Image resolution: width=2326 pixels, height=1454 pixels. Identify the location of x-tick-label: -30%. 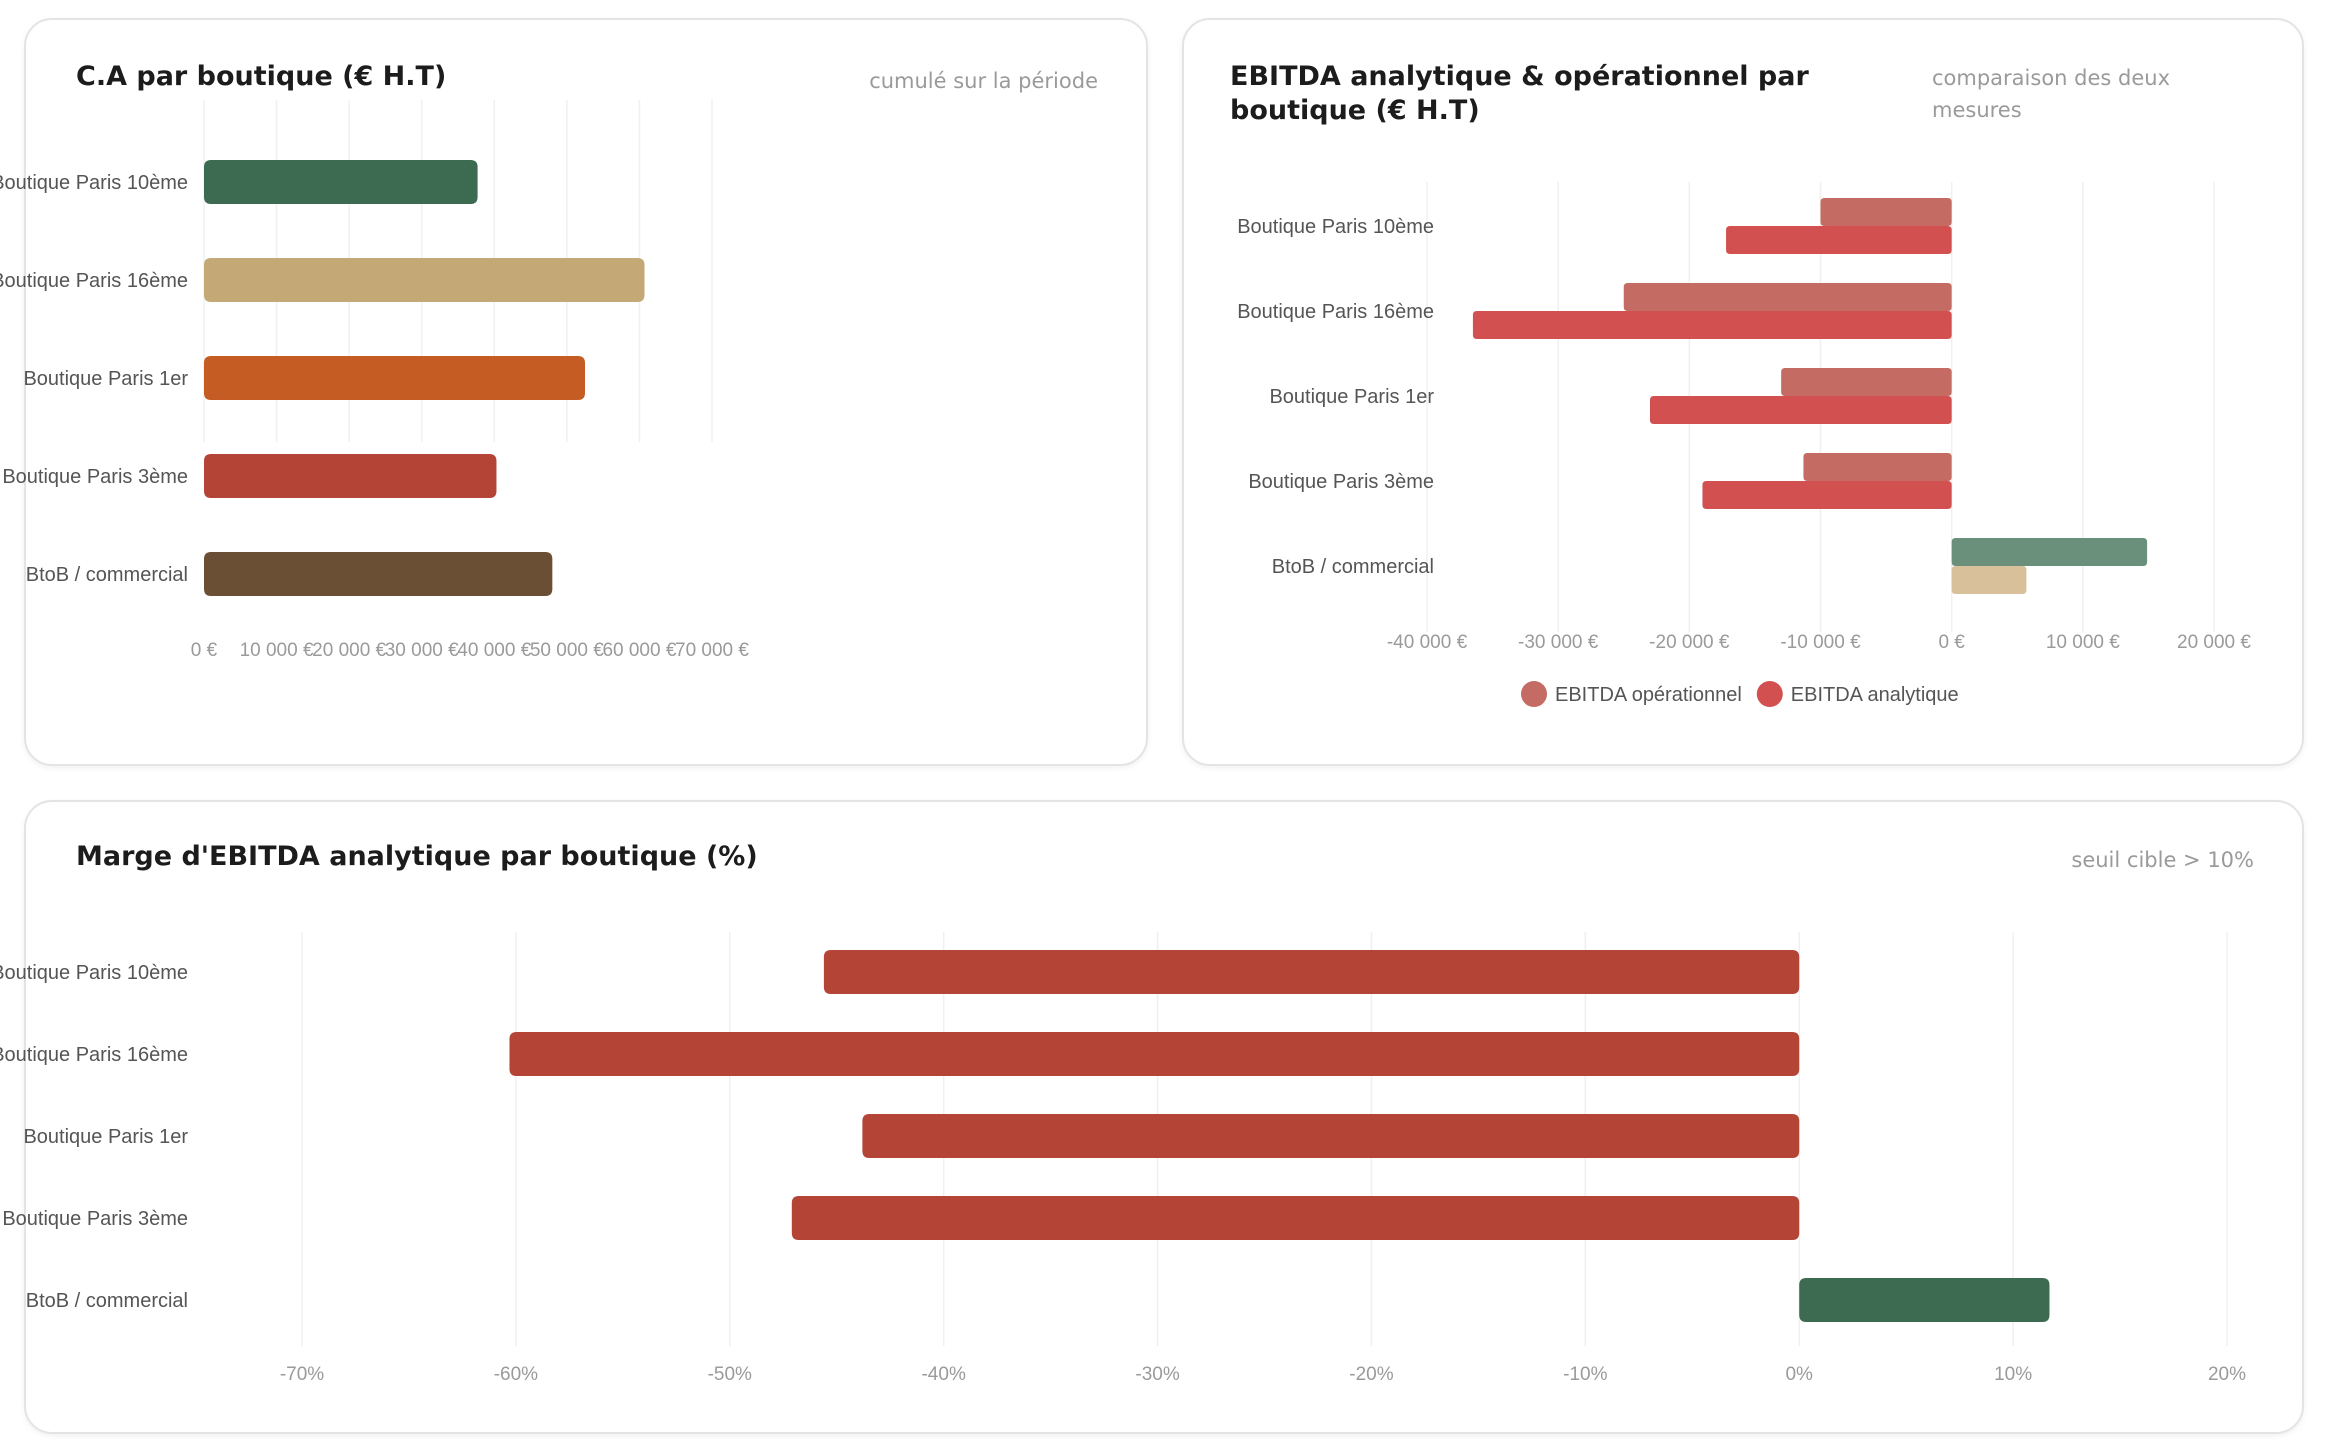
(1157, 1374).